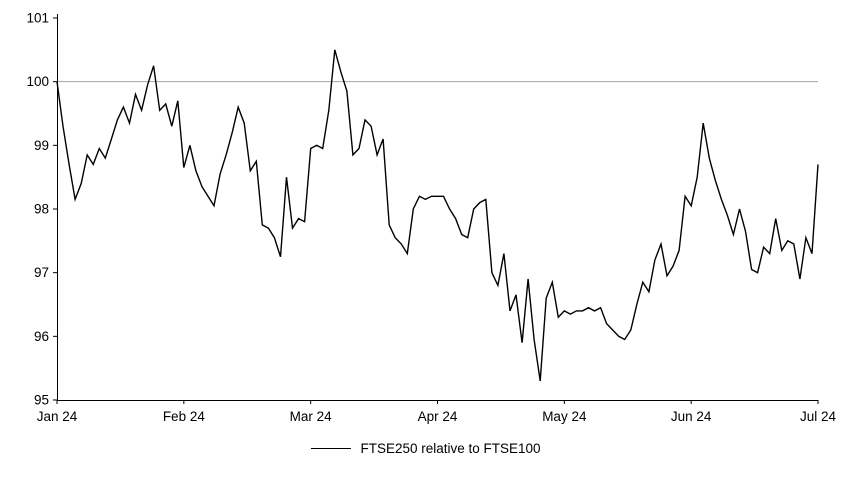 The height and width of the screenshot is (483, 852). Describe the element at coordinates (41, 209) in the screenshot. I see `y-tick-label: 98` at that location.